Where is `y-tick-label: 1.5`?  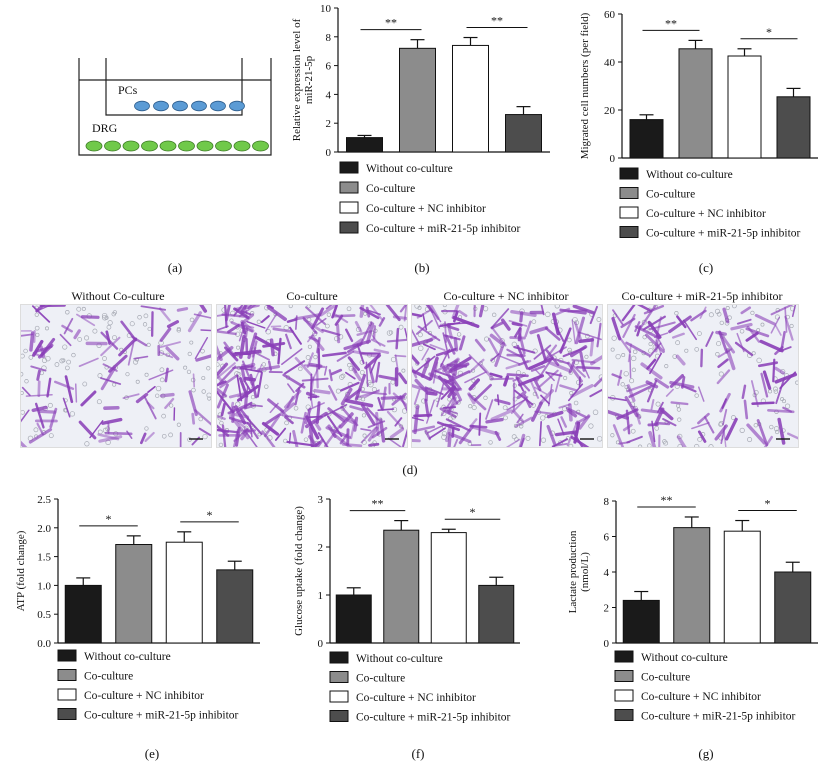
y-tick-label: 1.5 is located at coordinates (44, 558).